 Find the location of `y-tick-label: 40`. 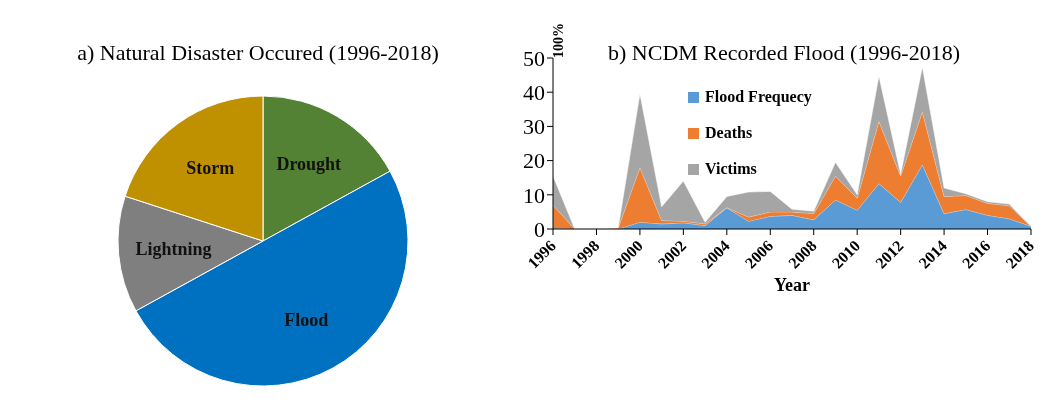

y-tick-label: 40 is located at coordinates (534, 93).